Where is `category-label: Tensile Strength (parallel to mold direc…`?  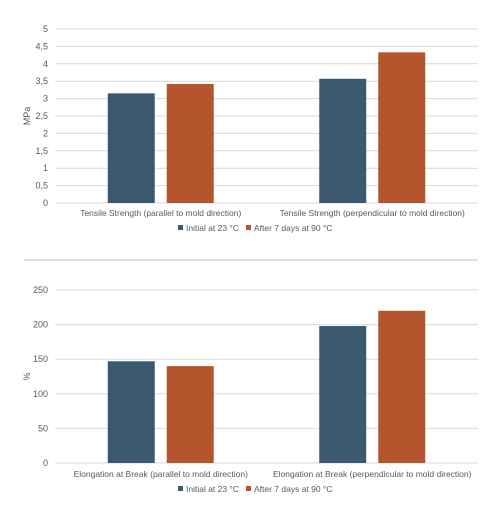 category-label: Tensile Strength (parallel to mold direc… is located at coordinates (160, 213).